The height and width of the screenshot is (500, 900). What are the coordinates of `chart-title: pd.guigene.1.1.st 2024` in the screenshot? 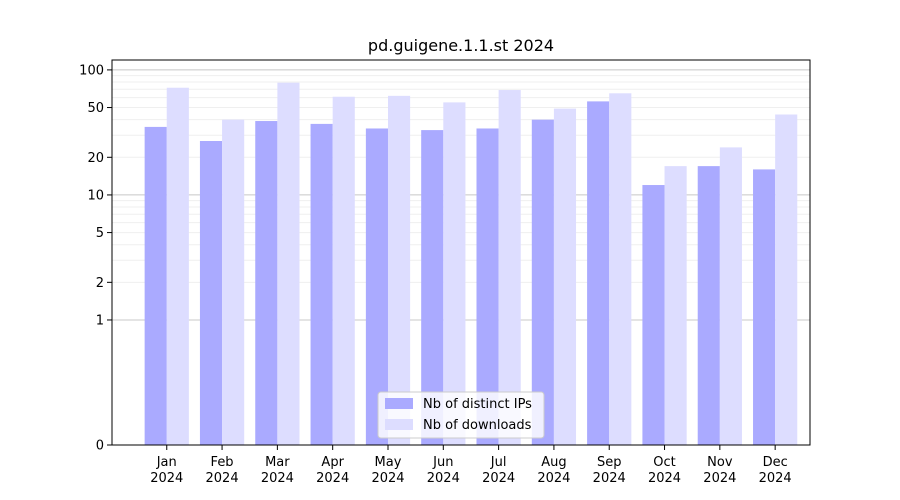 It's located at (461, 45).